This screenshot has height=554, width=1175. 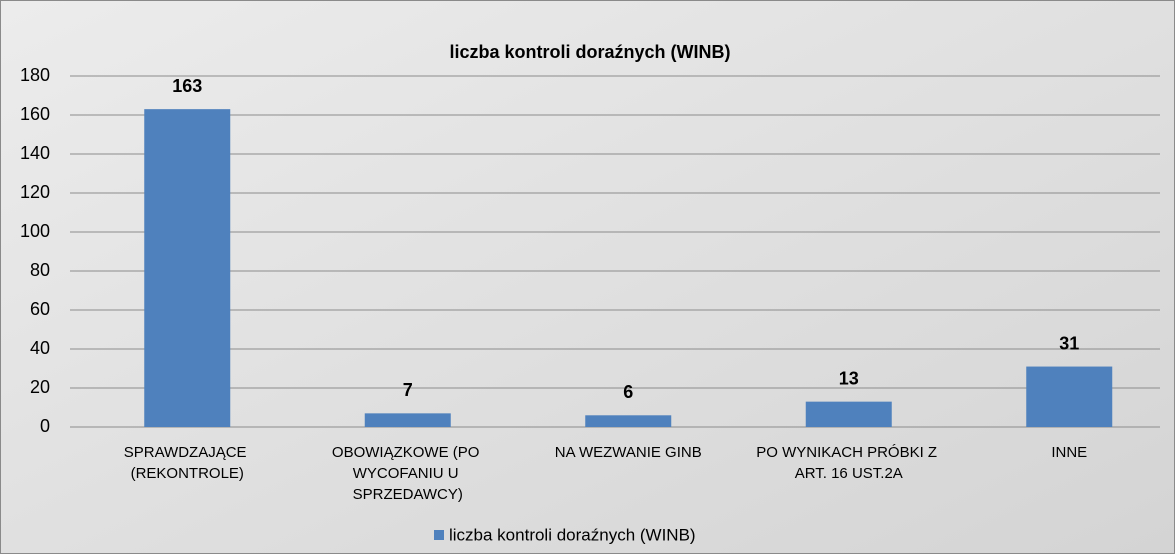 What do you see at coordinates (628, 452) in the screenshot?
I see `x-tick-label: NA WEZWANIE GINB` at bounding box center [628, 452].